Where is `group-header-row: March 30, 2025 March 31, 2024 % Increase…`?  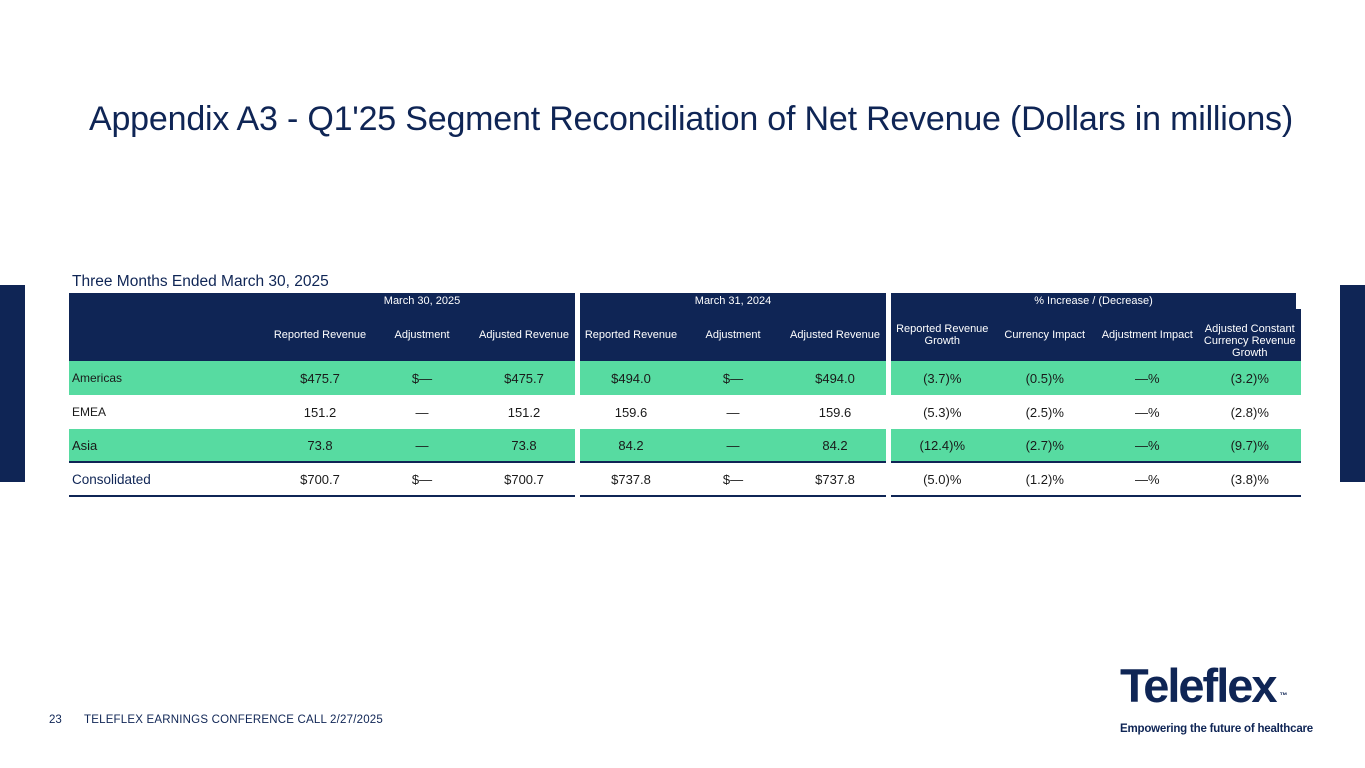
group-header-row: March 30, 2025 March 31, 2024 % Increase… is located at coordinates (682, 301).